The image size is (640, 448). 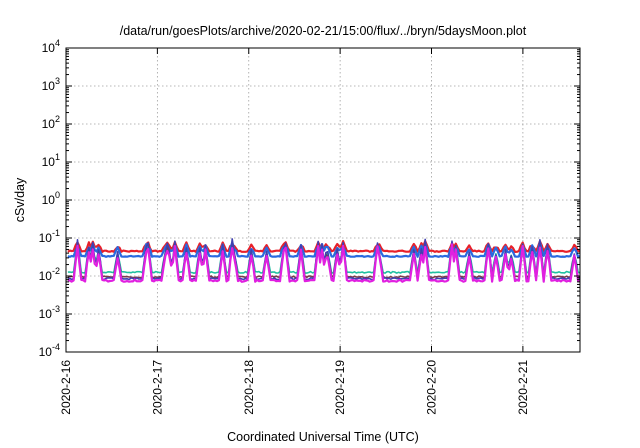 I want to click on y-tick-label: 10¹, so click(x=51, y=160).